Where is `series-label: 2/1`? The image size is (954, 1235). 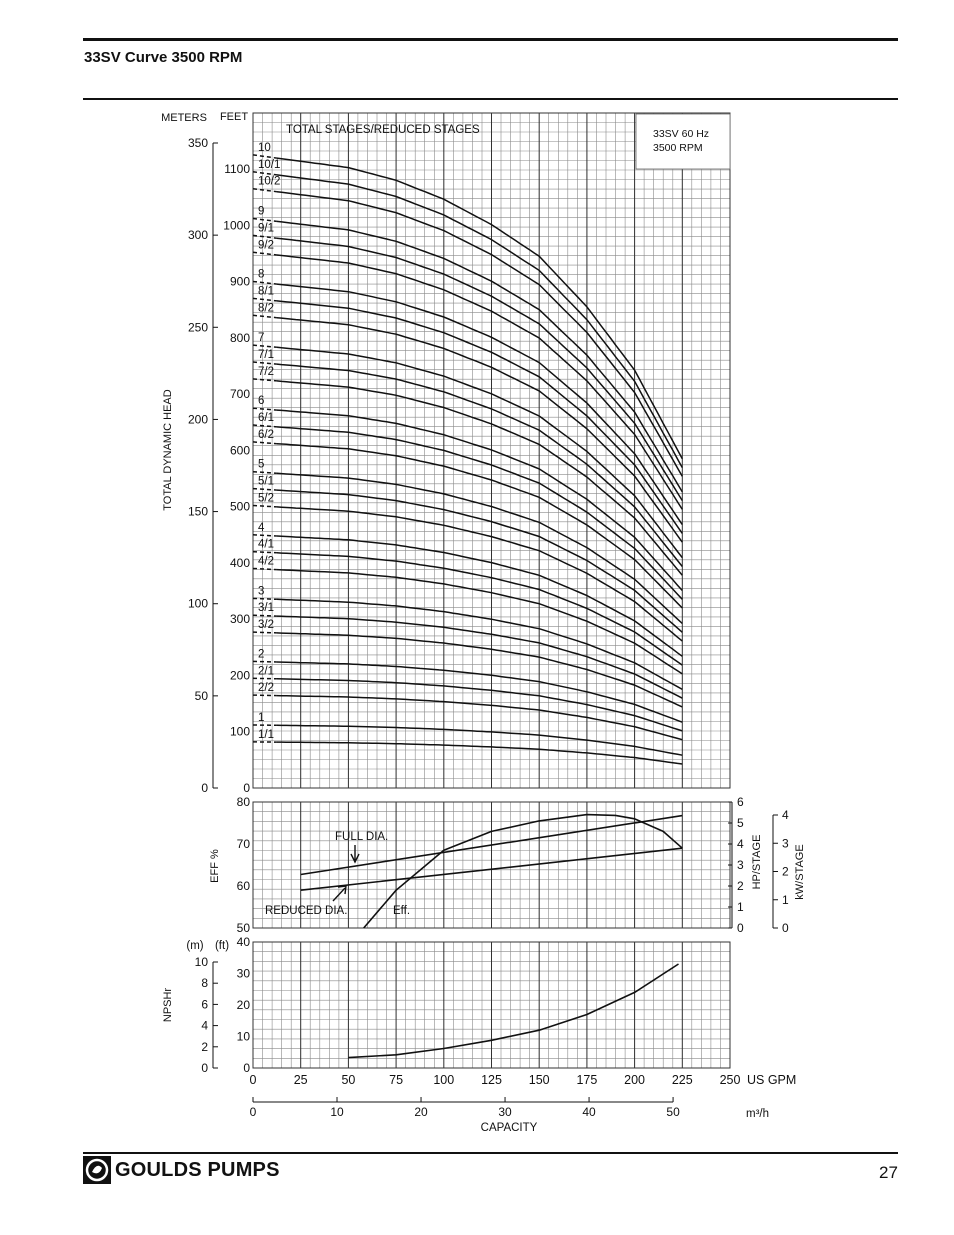 series-label: 2/1 is located at coordinates (266, 671).